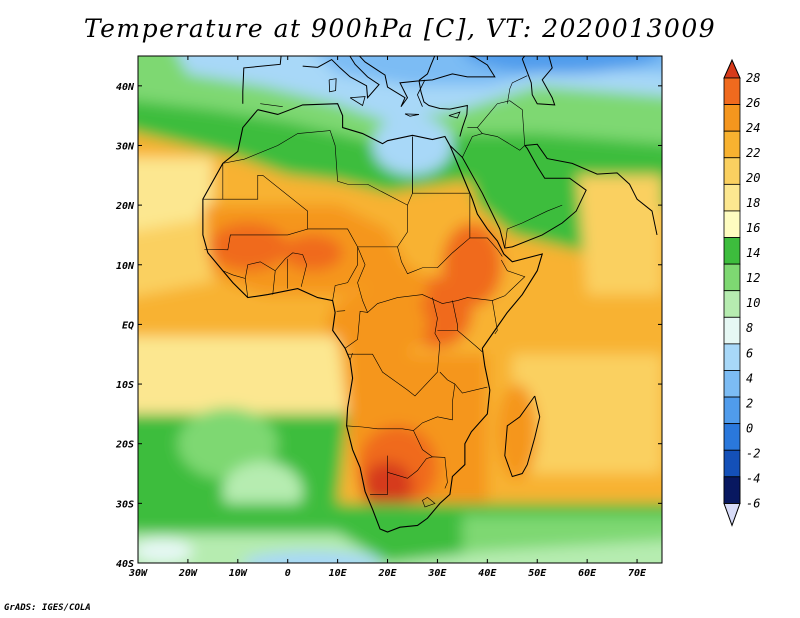  What do you see at coordinates (753, 103) in the screenshot?
I see `colorbar-label: 26` at bounding box center [753, 103].